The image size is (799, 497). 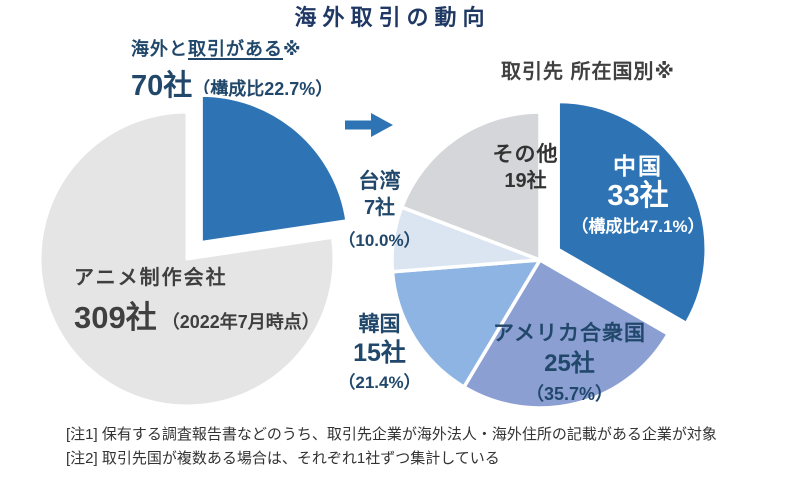 What do you see at coordinates (525, 181) in the screenshot?
I see `other-count: 19社` at bounding box center [525, 181].